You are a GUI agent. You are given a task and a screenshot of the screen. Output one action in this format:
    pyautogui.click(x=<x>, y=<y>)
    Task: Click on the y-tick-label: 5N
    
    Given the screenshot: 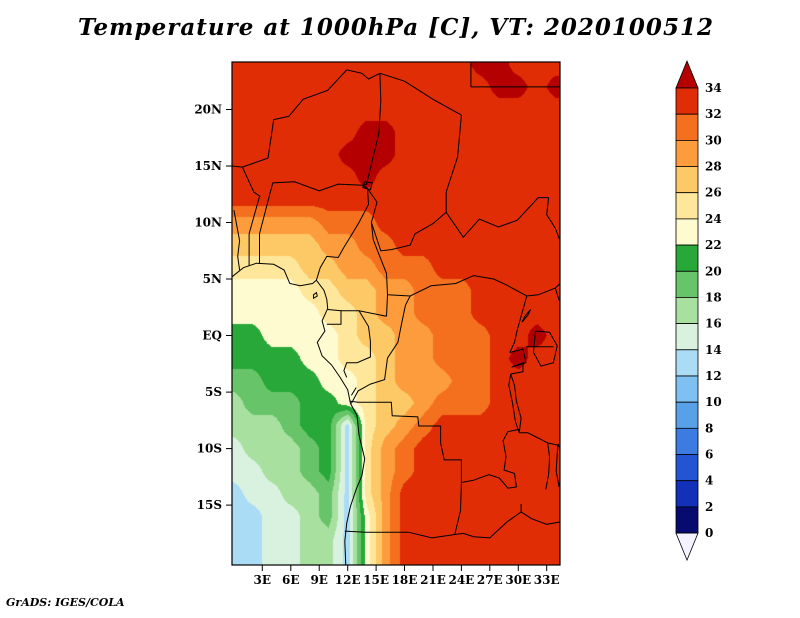 What is the action you would take?
    pyautogui.click(x=212, y=279)
    